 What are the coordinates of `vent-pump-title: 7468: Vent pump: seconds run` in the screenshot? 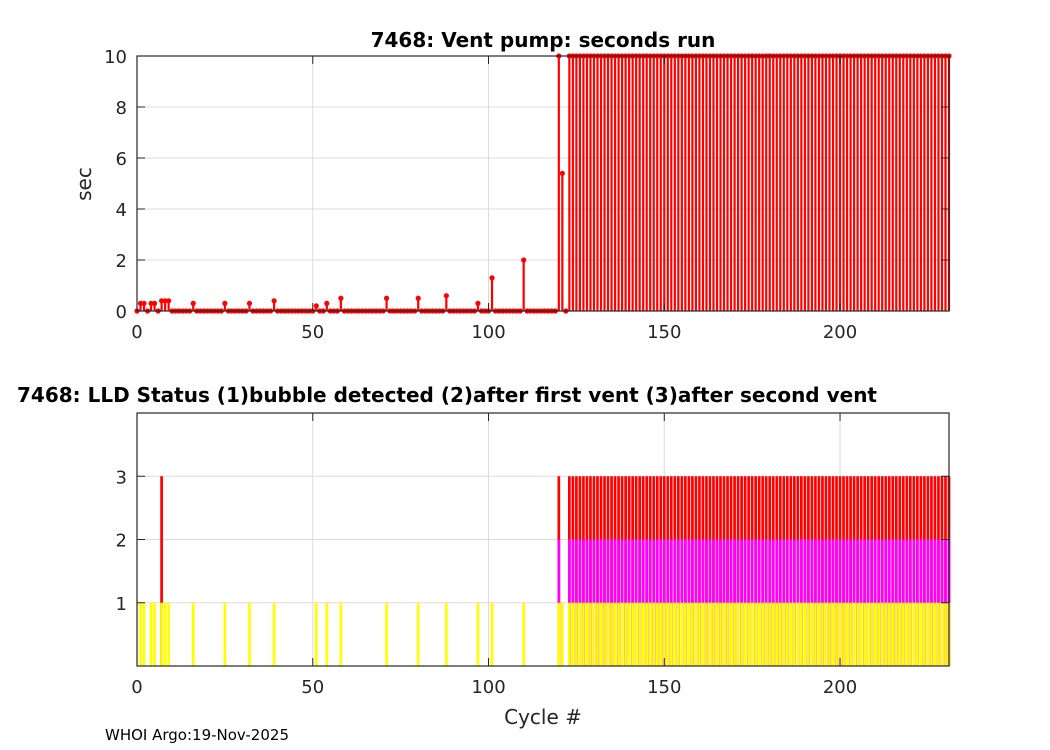 It's located at (543, 40).